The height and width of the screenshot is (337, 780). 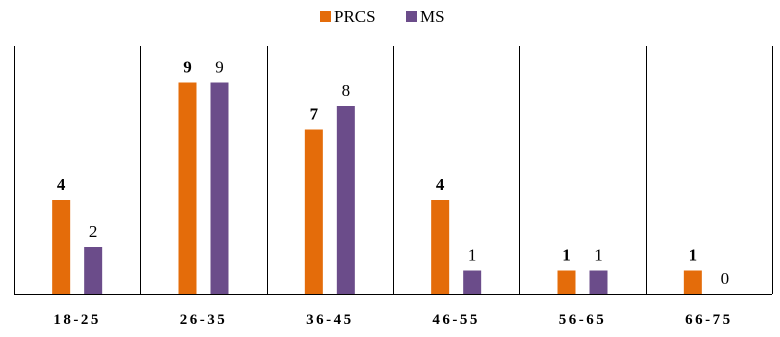 What do you see at coordinates (432, 16) in the screenshot?
I see `legend-label-ms: MS` at bounding box center [432, 16].